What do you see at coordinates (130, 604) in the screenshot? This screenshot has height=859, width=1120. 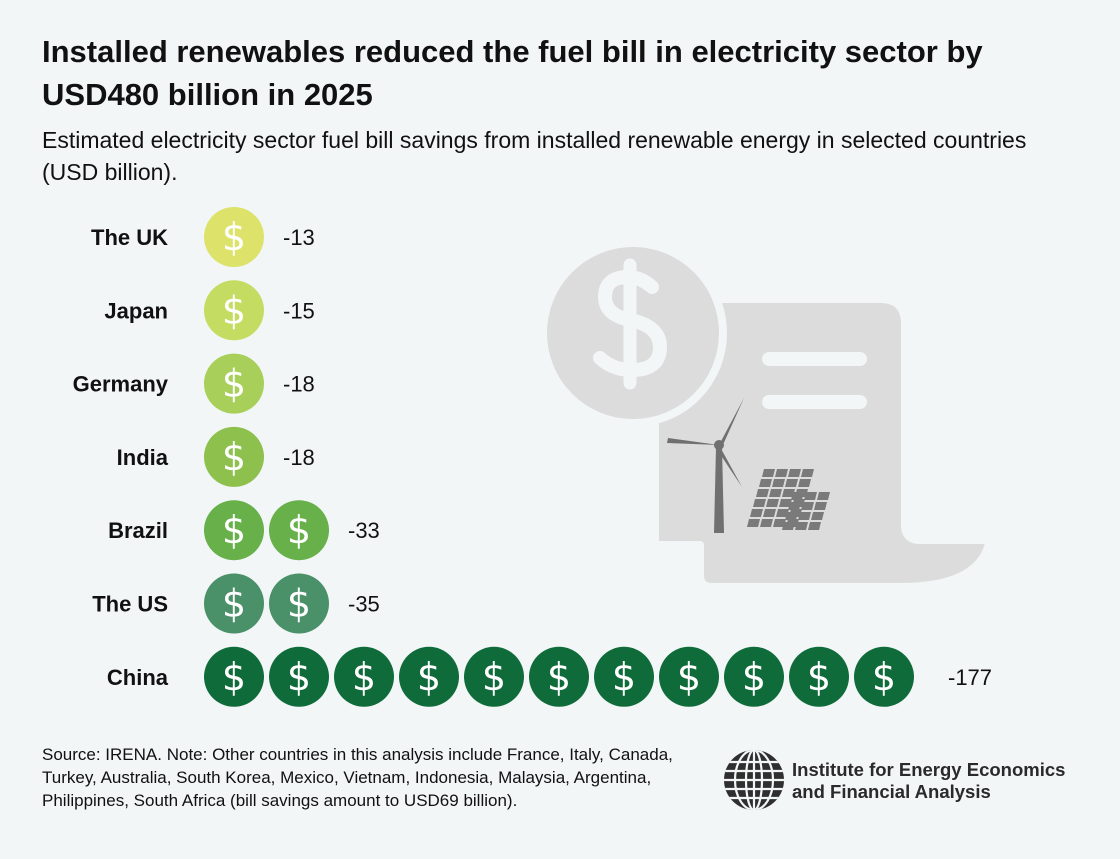 I see `country-label: The US` at bounding box center [130, 604].